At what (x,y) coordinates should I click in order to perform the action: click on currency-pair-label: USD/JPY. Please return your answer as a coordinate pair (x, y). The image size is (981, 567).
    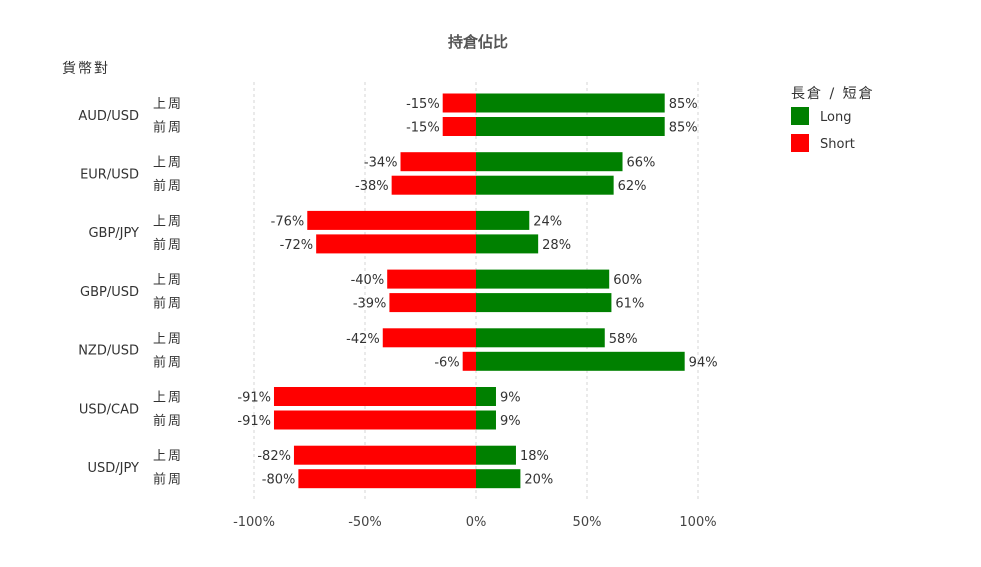
    Looking at the image, I should click on (114, 468).